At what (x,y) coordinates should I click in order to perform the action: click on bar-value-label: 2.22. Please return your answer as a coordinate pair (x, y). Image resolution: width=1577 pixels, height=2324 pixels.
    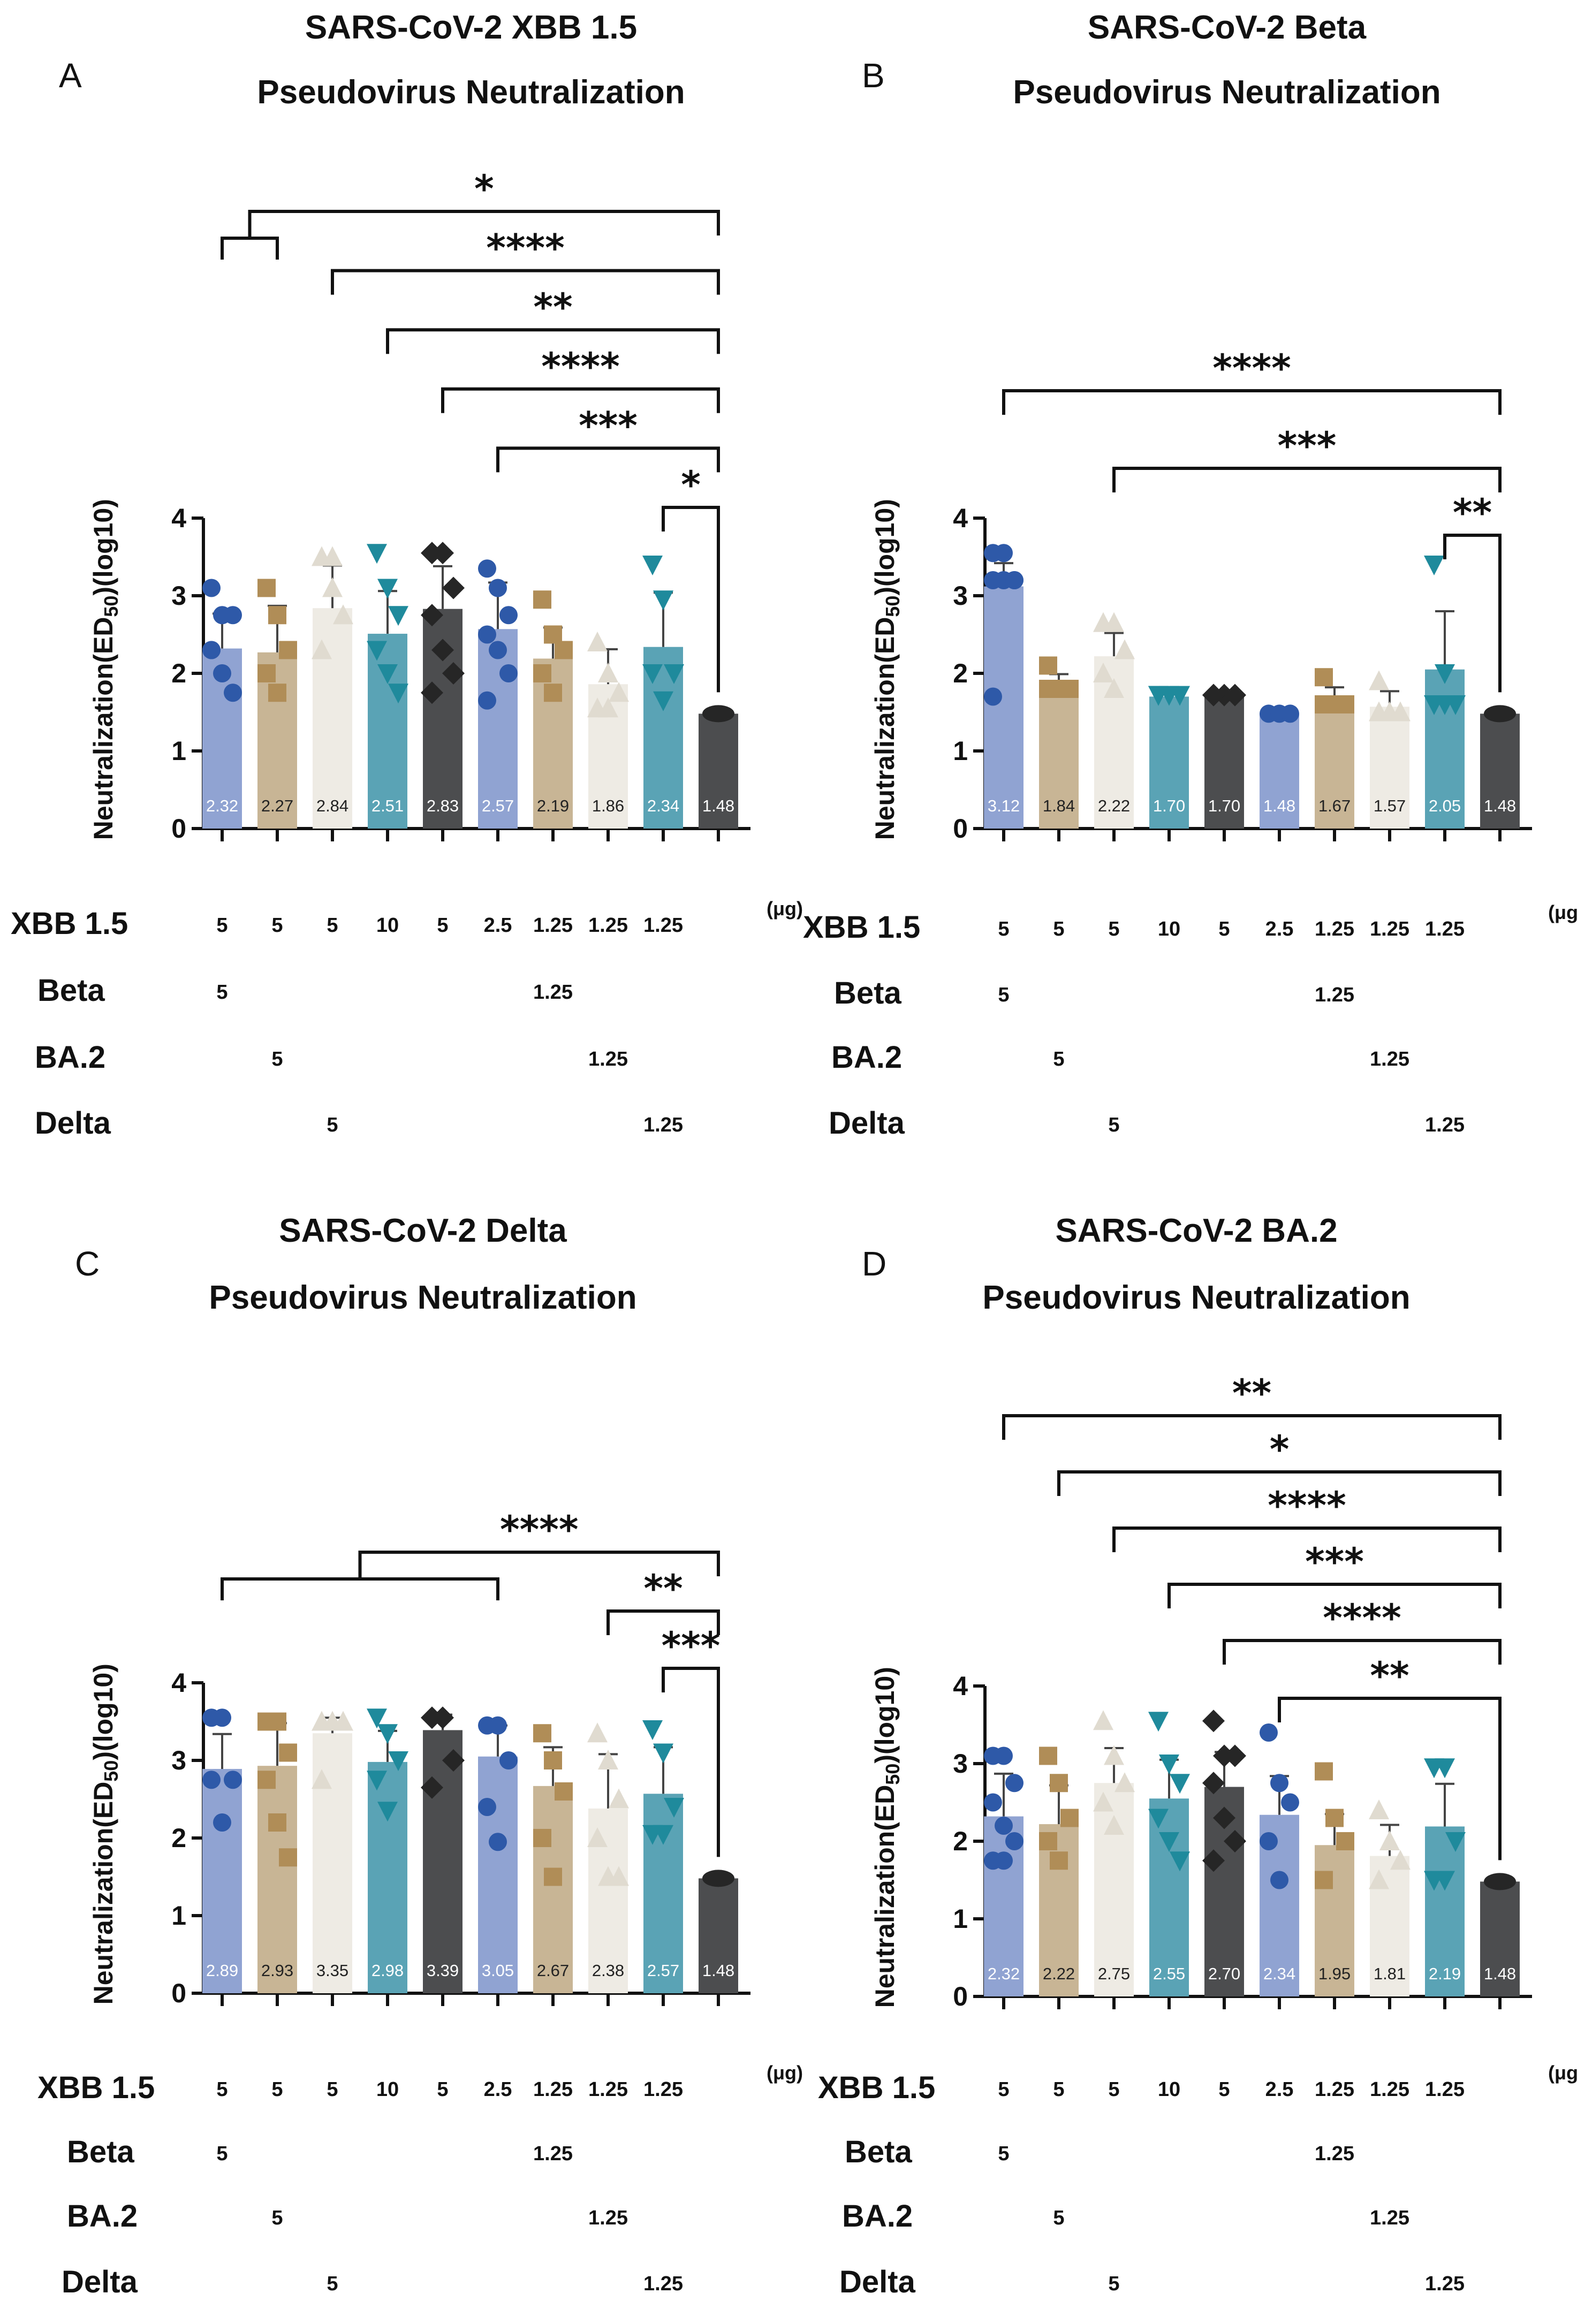
    Looking at the image, I should click on (1114, 806).